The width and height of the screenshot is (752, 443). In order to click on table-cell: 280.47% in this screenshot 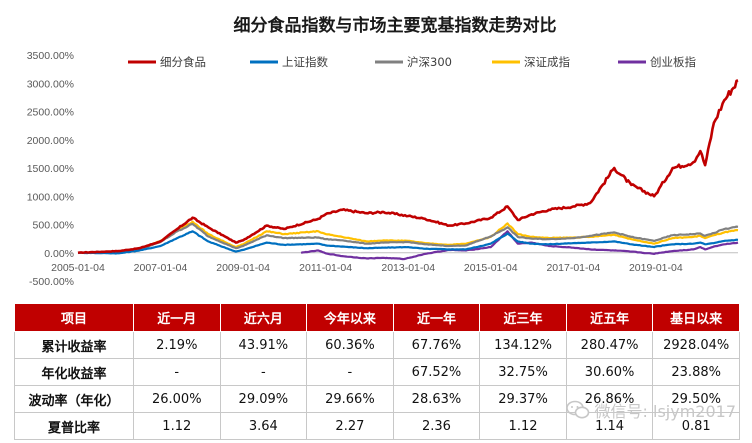, I will do `click(609, 345)`.